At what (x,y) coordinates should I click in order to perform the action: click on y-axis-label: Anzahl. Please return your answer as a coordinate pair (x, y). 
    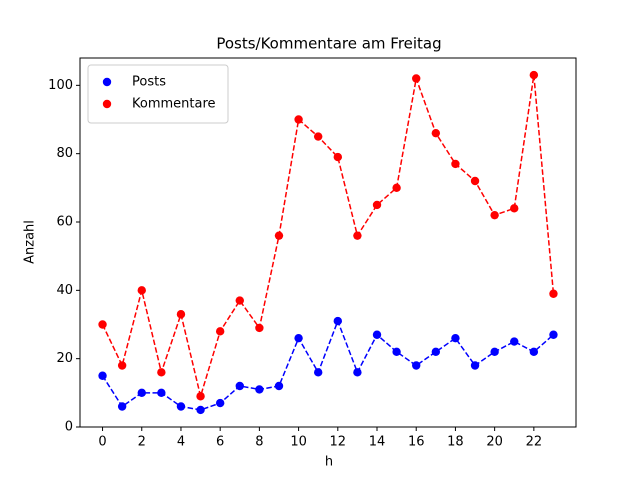
    Looking at the image, I should click on (30, 242).